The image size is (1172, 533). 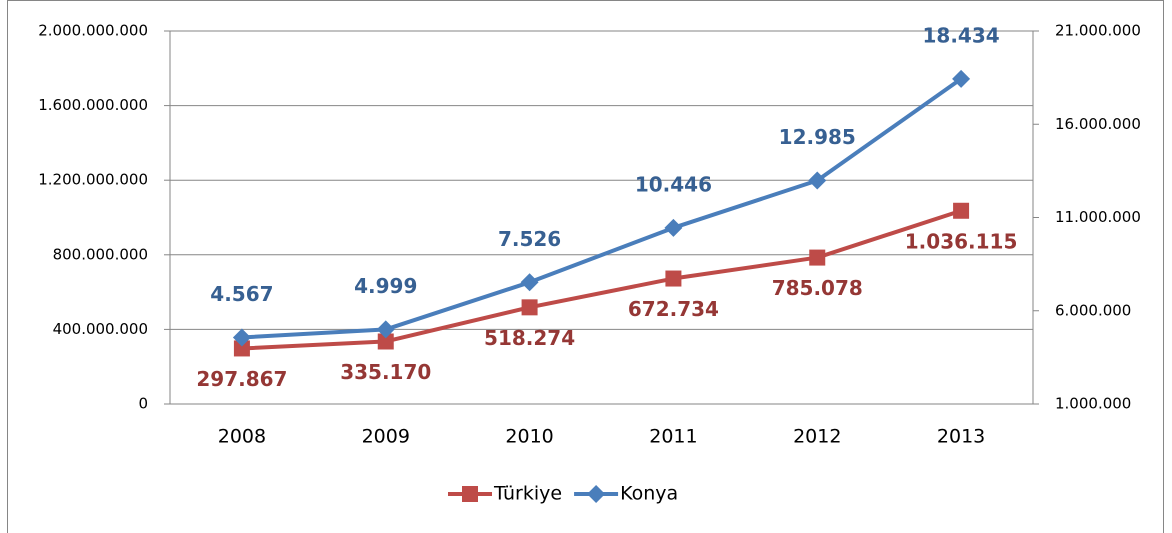 What do you see at coordinates (241, 379) in the screenshot?
I see `data-label: 297.867` at bounding box center [241, 379].